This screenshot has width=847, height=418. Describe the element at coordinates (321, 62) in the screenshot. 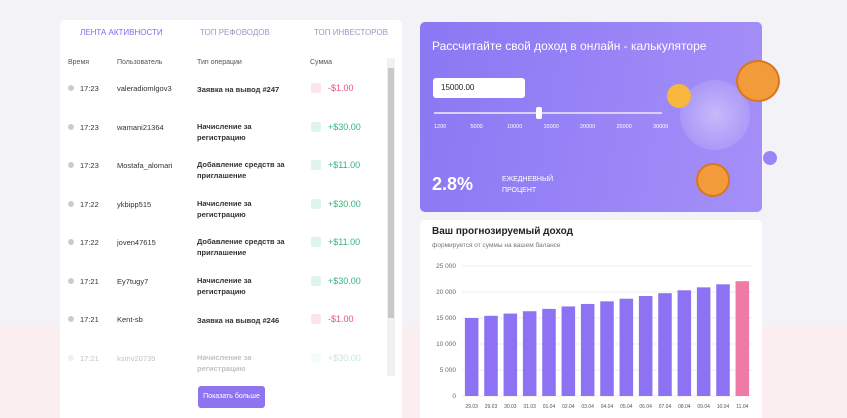

I see `column-header: Сумма` at that location.